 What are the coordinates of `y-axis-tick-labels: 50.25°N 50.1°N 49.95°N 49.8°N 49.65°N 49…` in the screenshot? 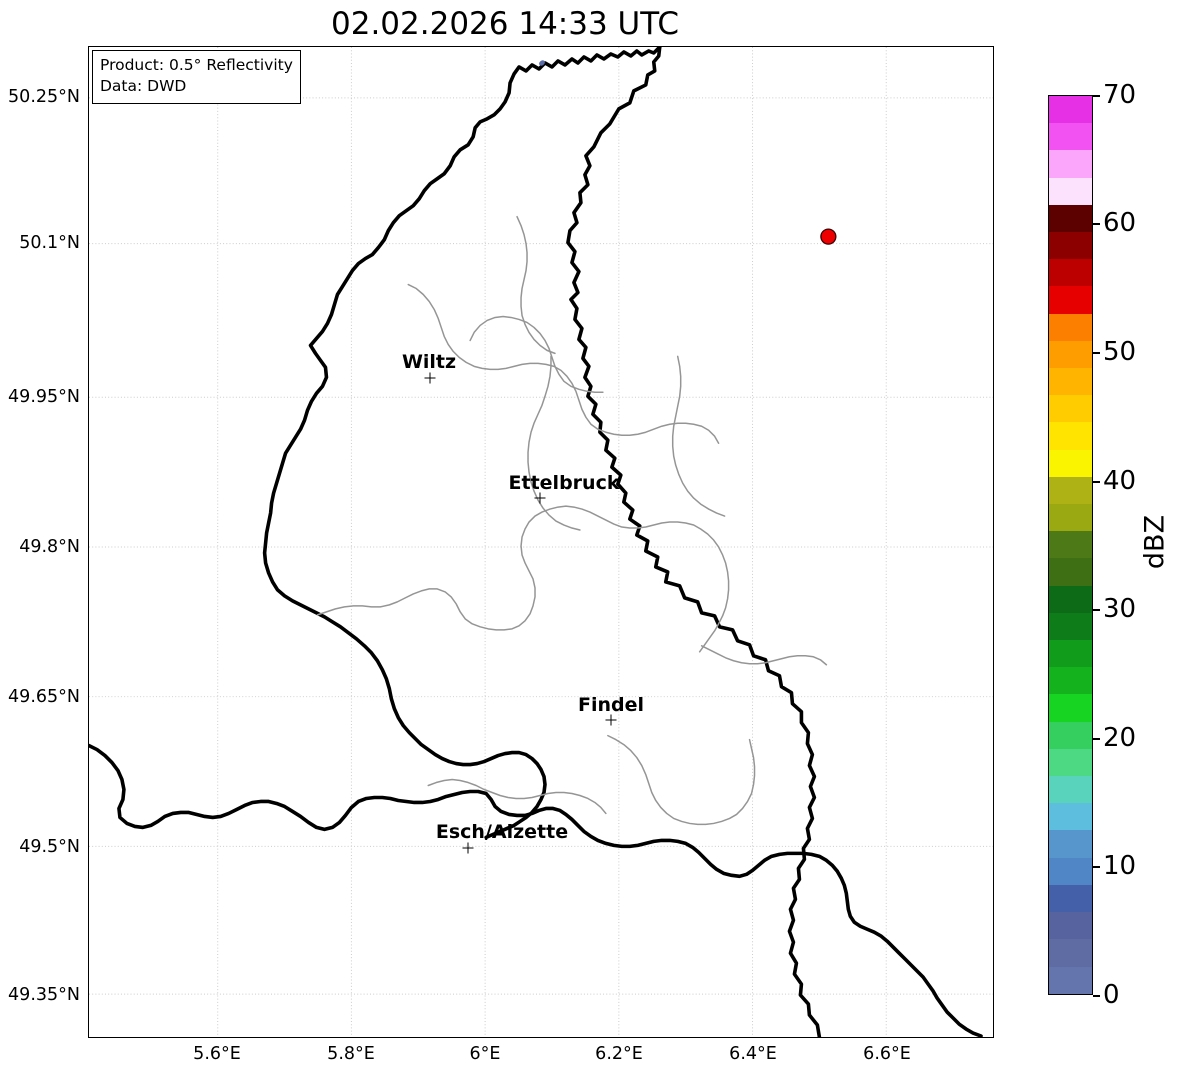 It's located at (40, 540).